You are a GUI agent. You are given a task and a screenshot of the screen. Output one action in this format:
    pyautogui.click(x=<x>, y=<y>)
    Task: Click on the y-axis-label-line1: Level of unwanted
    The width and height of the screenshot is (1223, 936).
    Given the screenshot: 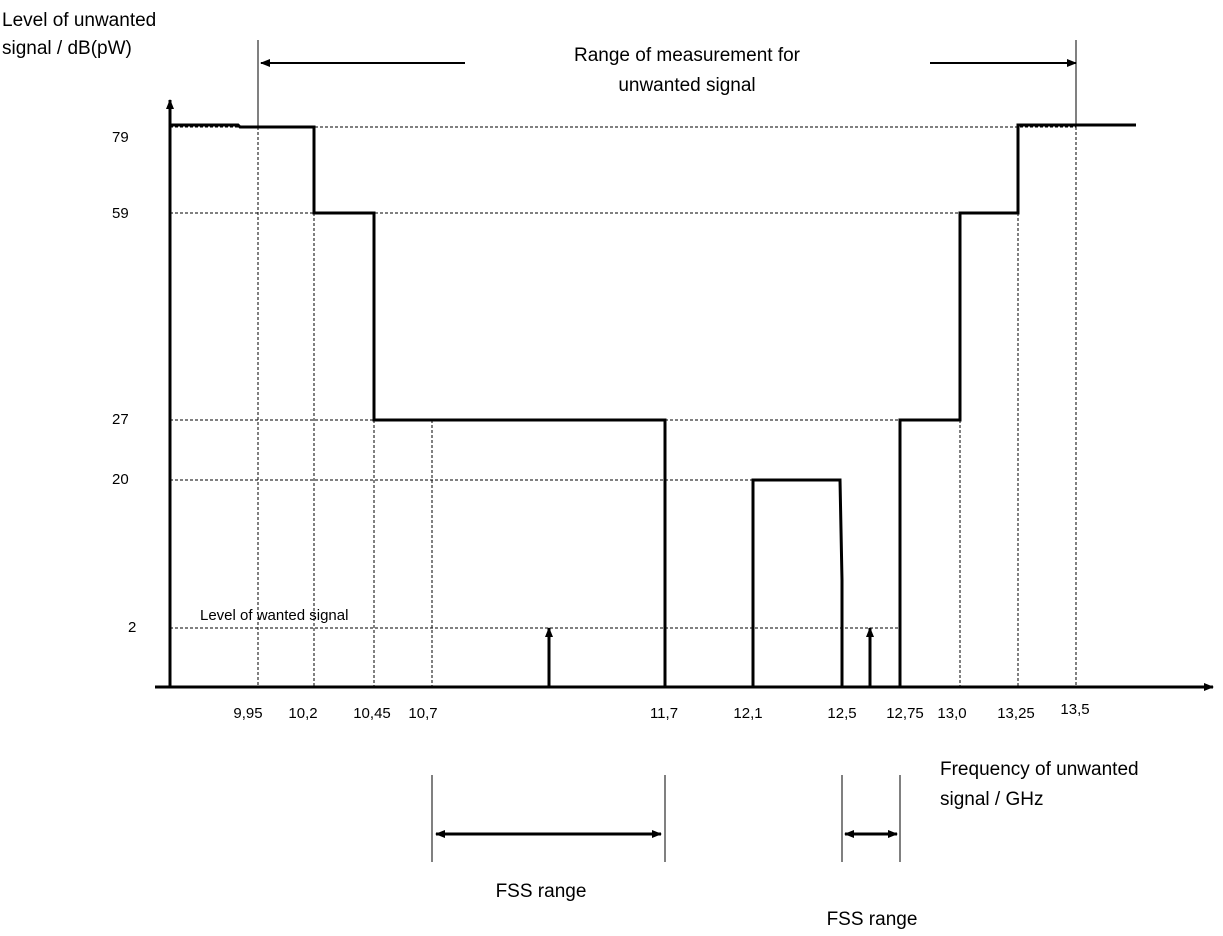 What is the action you would take?
    pyautogui.click(x=79, y=20)
    